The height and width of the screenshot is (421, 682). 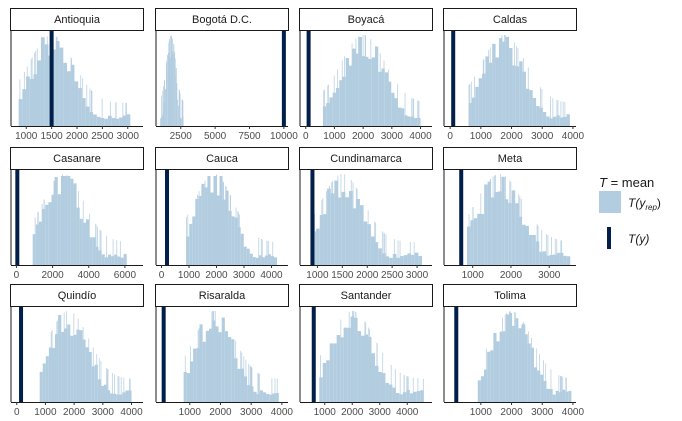 I want to click on legend-title-rest: = mean, so click(x=630, y=182).